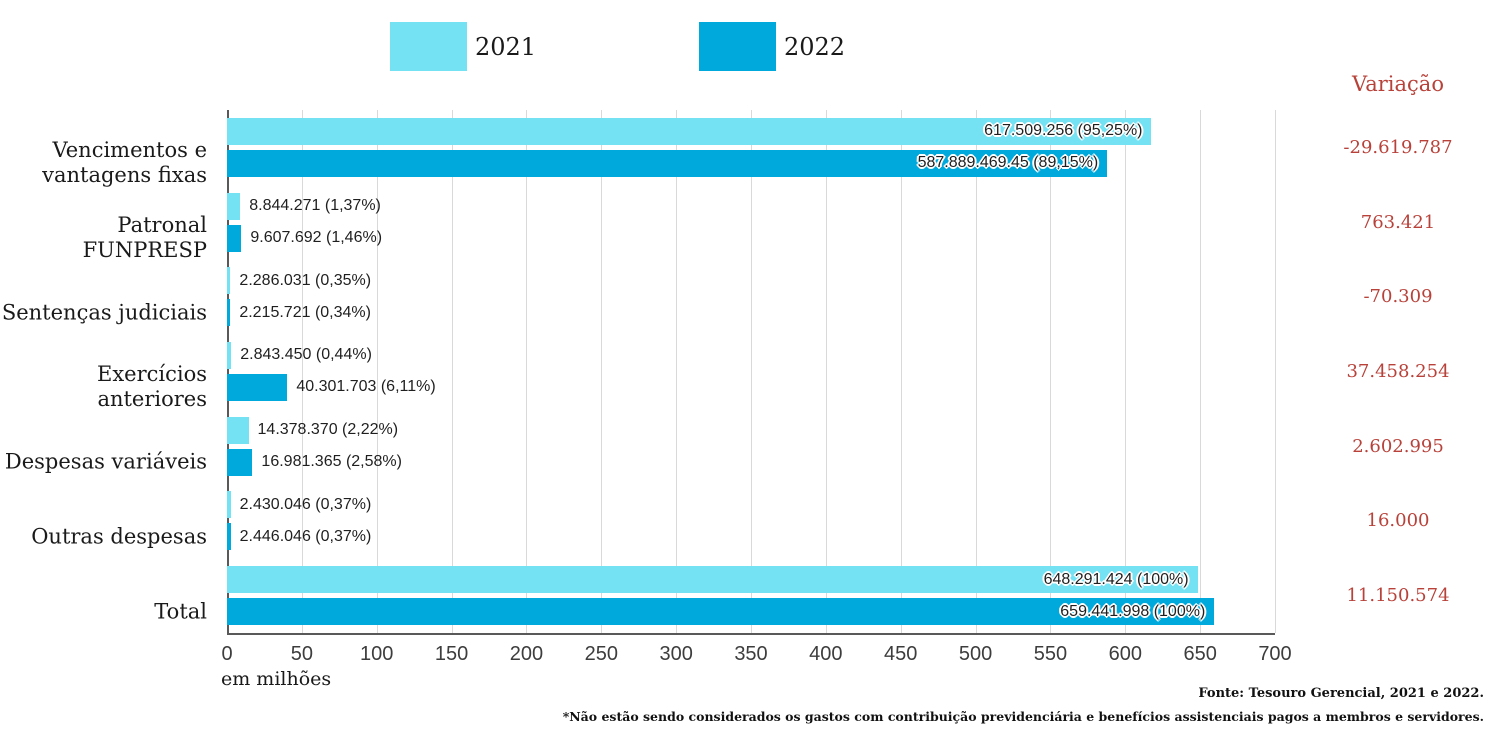 This screenshot has height=753, width=1500. What do you see at coordinates (1133, 611) in the screenshot?
I see `bar-value-label: 659.441.998 (100%)` at bounding box center [1133, 611].